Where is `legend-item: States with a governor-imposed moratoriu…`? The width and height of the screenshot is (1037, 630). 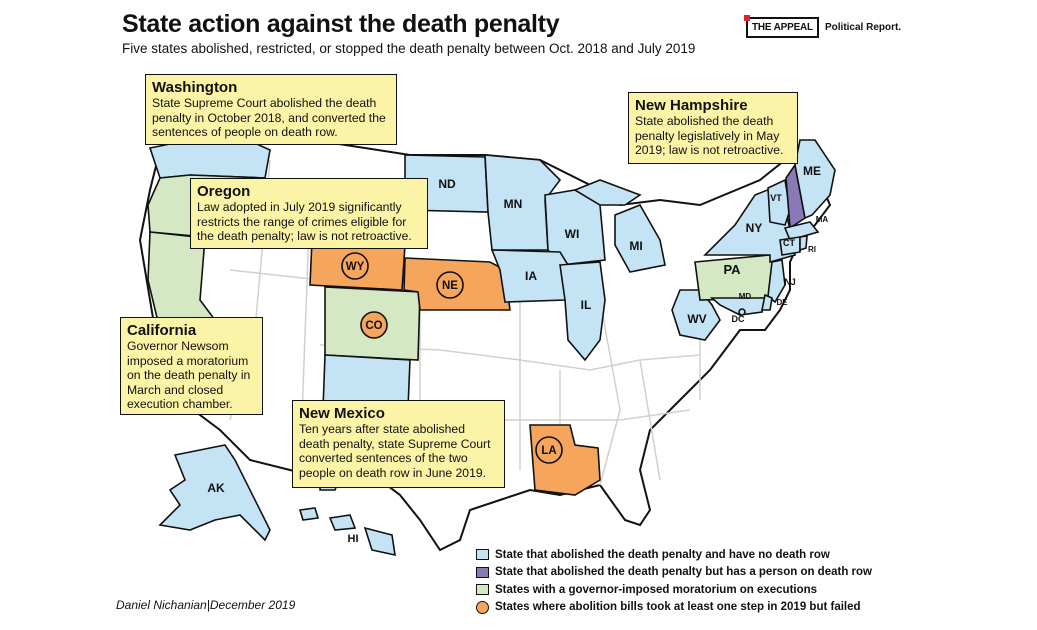 legend-item: States with a governor-imposed moratoriu… is located at coordinates (674, 590).